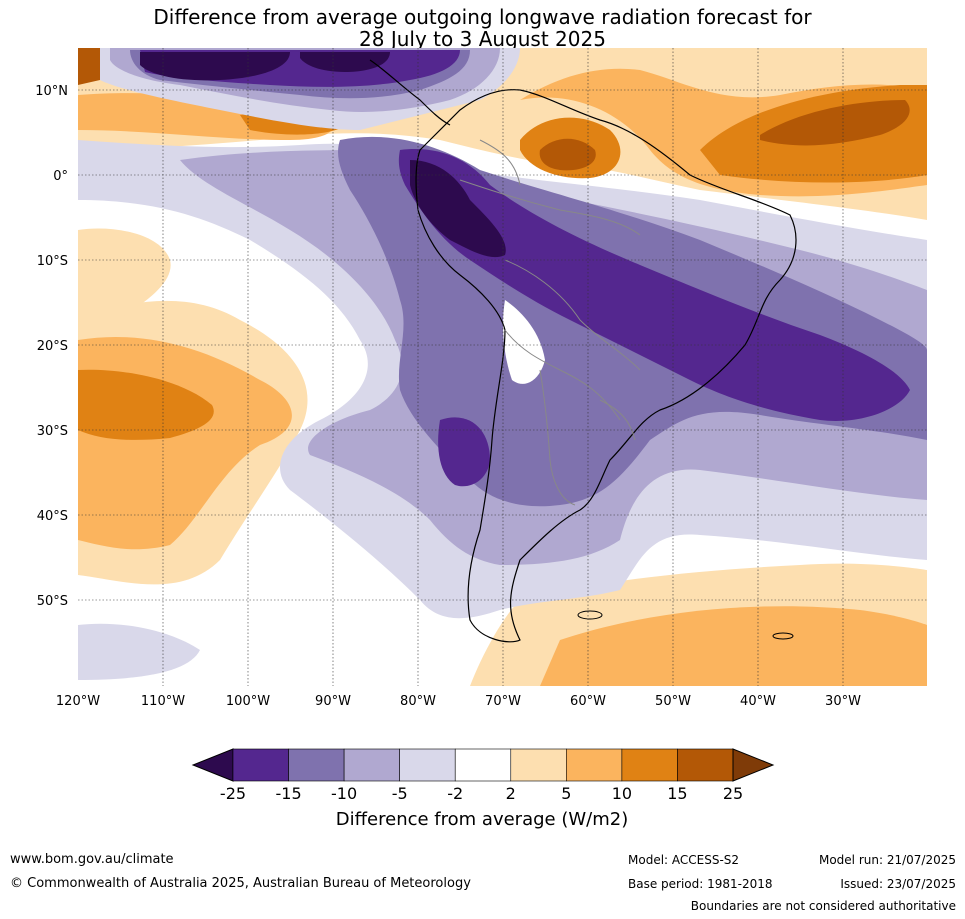 The width and height of the screenshot is (965, 919). I want to click on lon-label: 120°W, so click(78, 701).